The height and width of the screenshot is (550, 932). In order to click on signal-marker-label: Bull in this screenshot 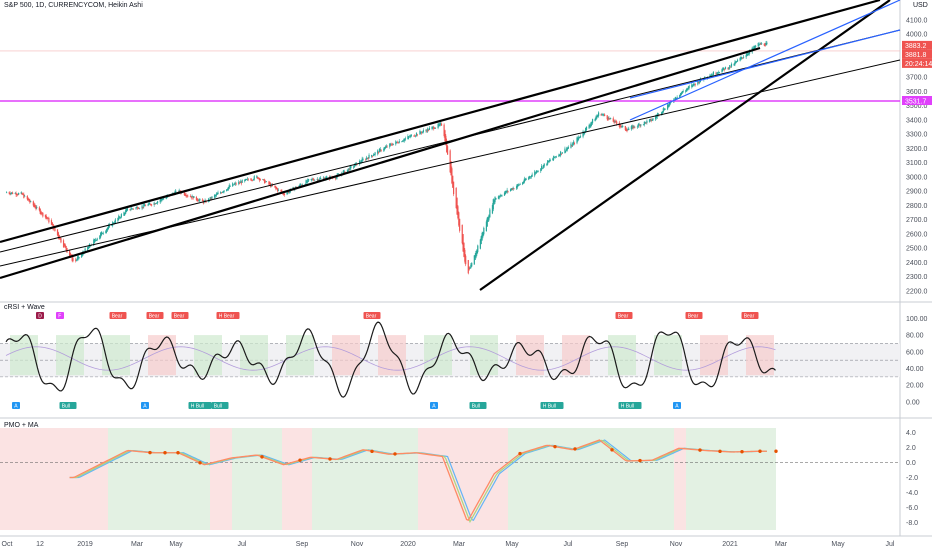, I will do `click(66, 406)`.